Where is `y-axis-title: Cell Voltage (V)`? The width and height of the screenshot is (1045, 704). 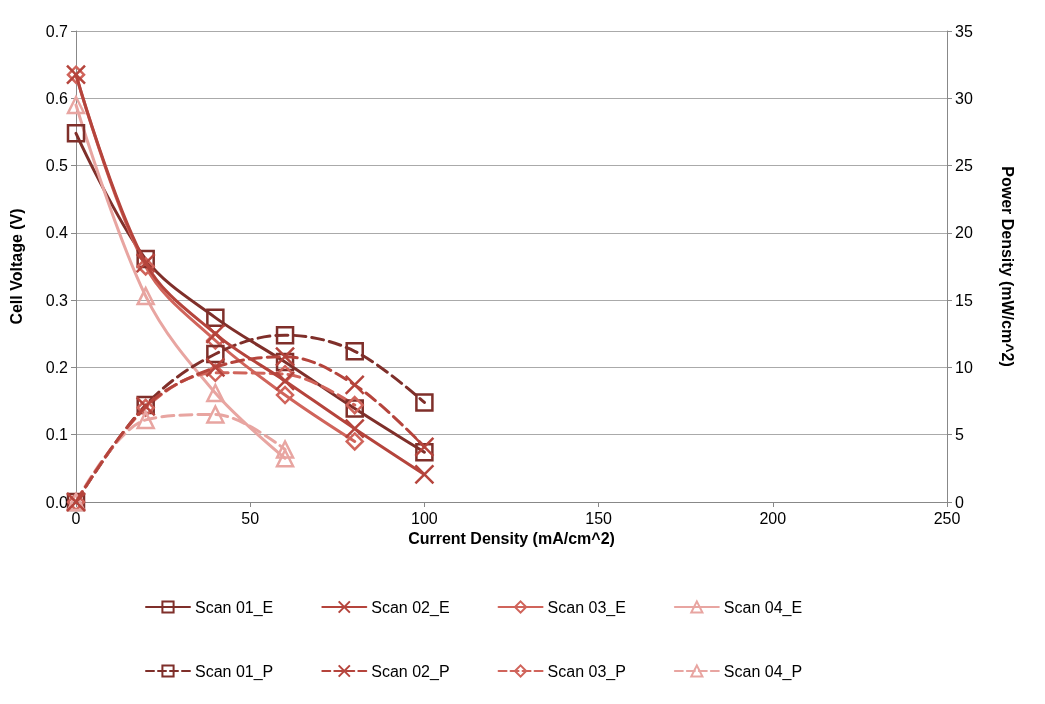 y-axis-title: Cell Voltage (V) is located at coordinates (16, 266).